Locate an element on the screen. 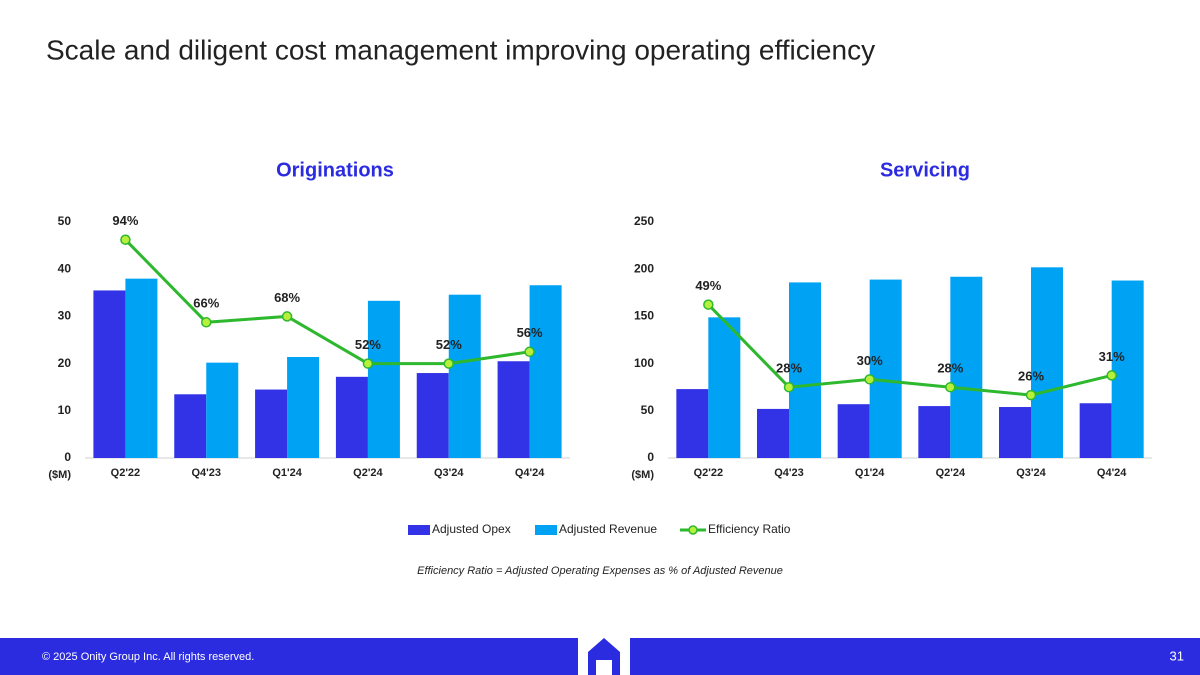 The width and height of the screenshot is (1200, 675). y-tick-label: 20 is located at coordinates (65, 363).